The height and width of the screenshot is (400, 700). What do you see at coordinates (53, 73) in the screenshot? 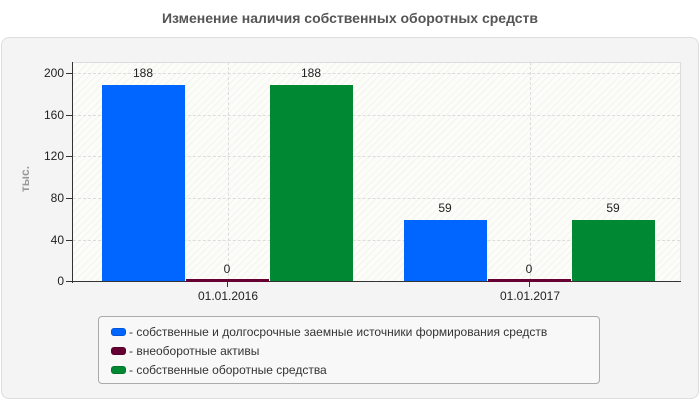
I see `y-tick-label: 200` at bounding box center [53, 73].